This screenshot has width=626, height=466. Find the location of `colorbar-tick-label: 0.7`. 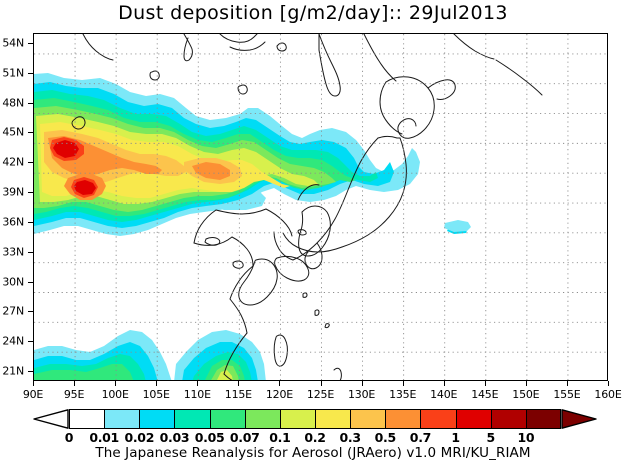

colorbar-tick-label: 0.7 is located at coordinates (420, 437).